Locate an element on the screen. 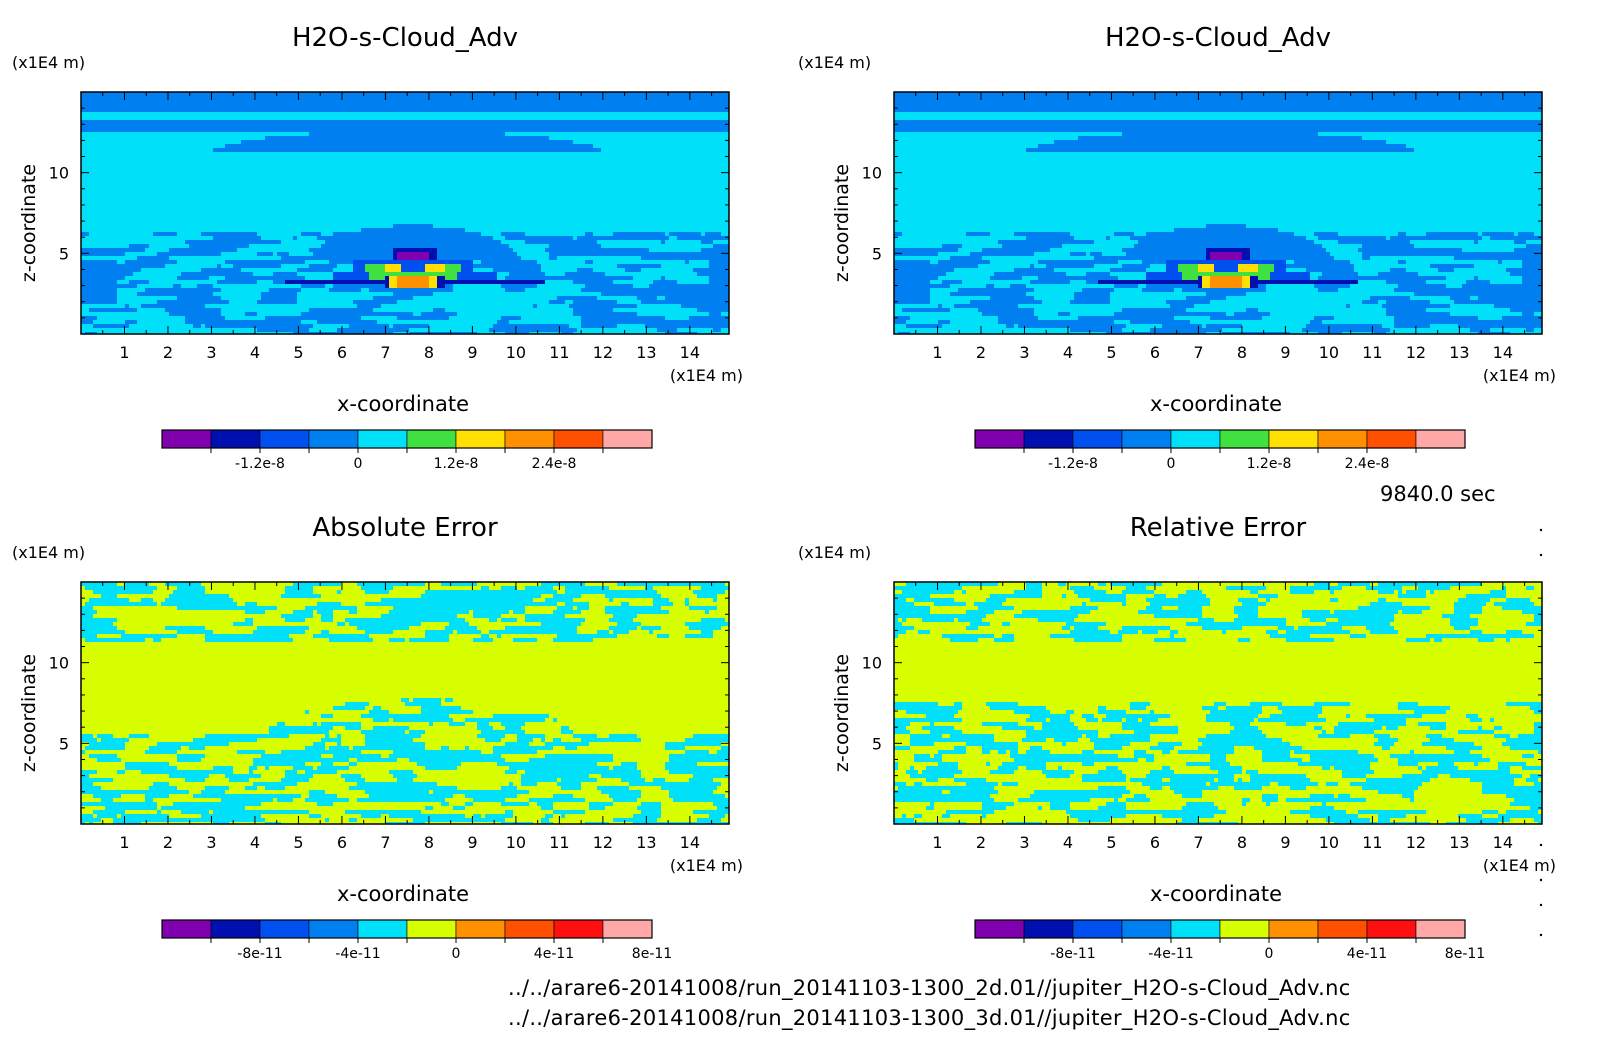  colorbar-tick-label: 0 is located at coordinates (1171, 464).